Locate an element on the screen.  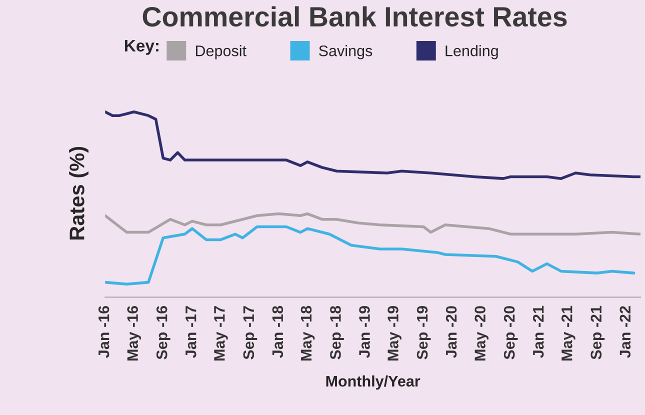
x-tick-label: May -16 is located at coordinates (134, 333).